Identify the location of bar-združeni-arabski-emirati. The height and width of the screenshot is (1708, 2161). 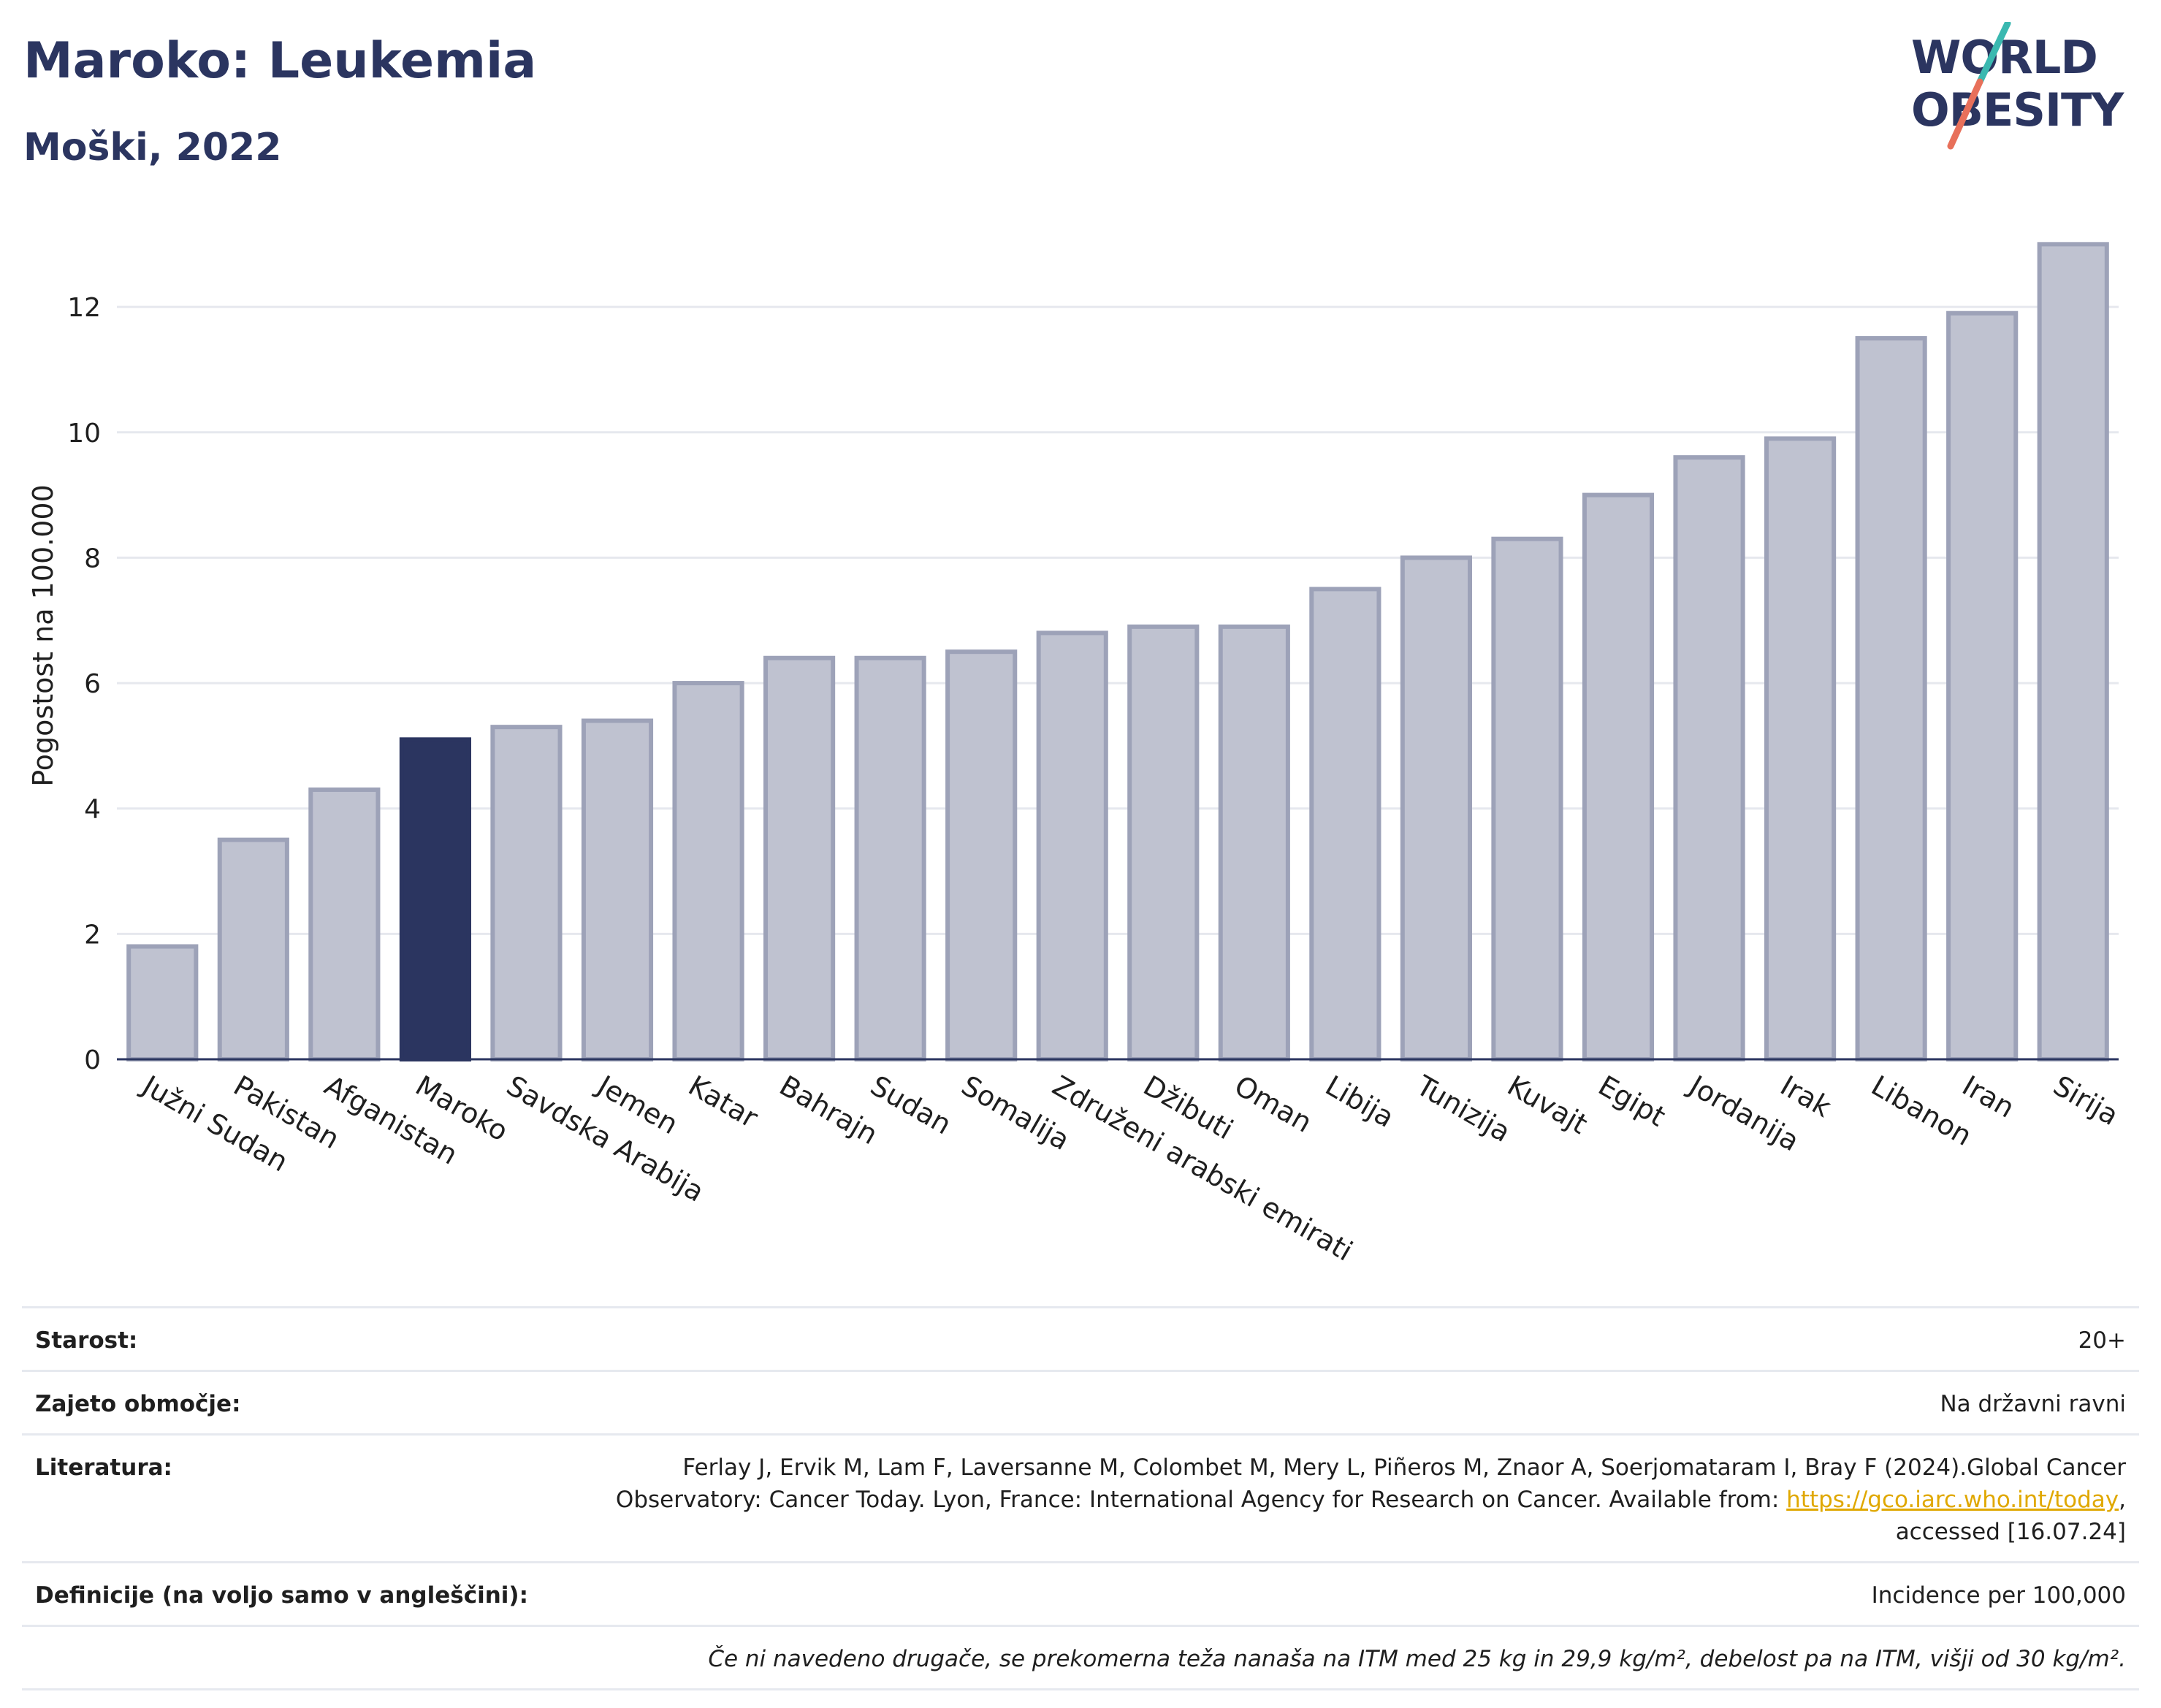
(1072, 845).